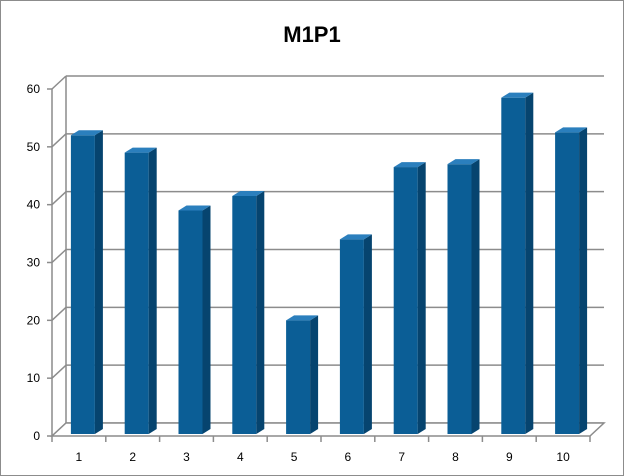 The width and height of the screenshot is (624, 476). I want to click on y-tick-label: 60, so click(34, 89).